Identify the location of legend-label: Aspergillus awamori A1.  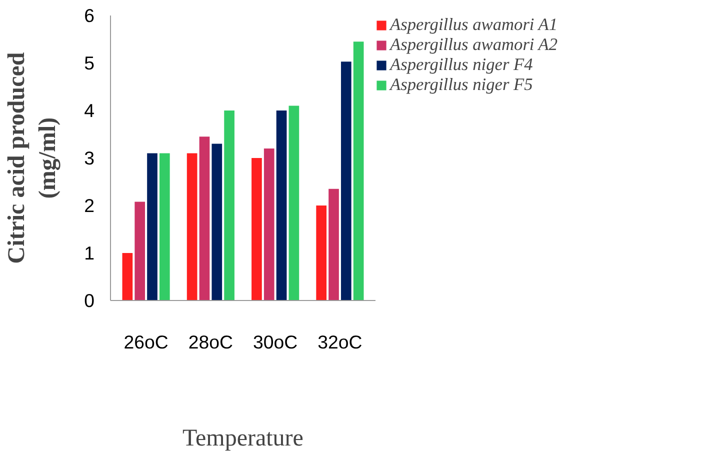
(474, 25).